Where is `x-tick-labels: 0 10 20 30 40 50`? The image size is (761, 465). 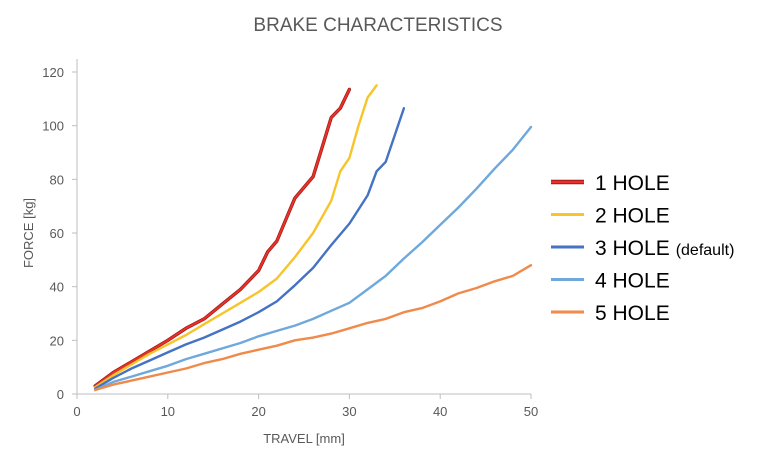 x-tick-labels: 0 10 20 30 40 50 is located at coordinates (305, 406).